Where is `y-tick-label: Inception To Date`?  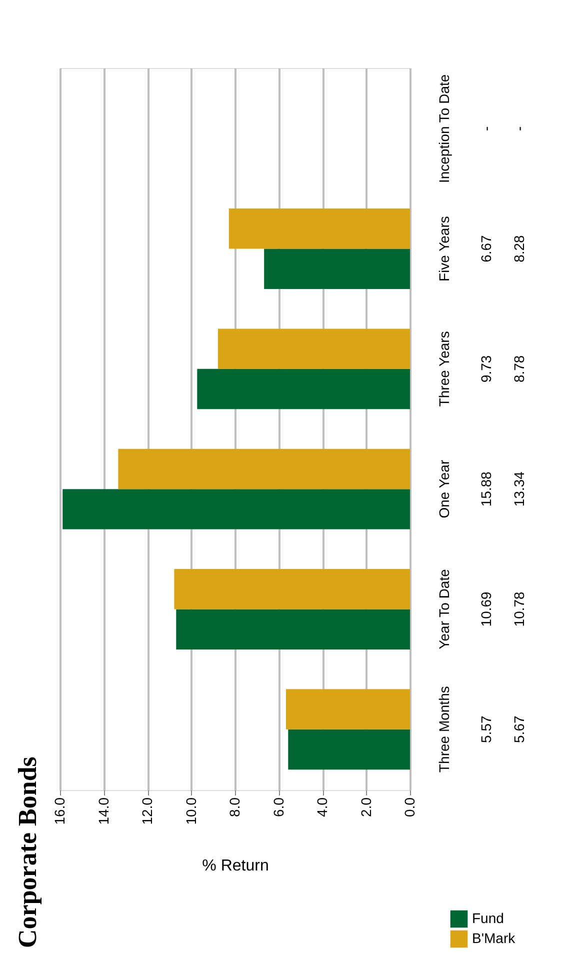
y-tick-label: Inception To Date is located at coordinates (444, 129).